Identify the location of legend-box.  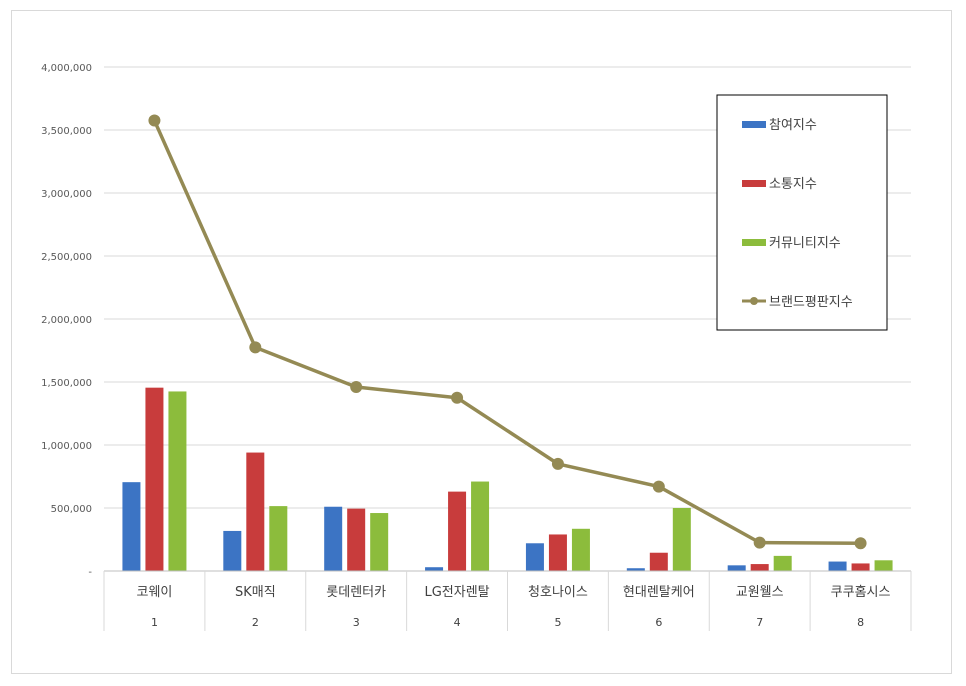
(802, 212).